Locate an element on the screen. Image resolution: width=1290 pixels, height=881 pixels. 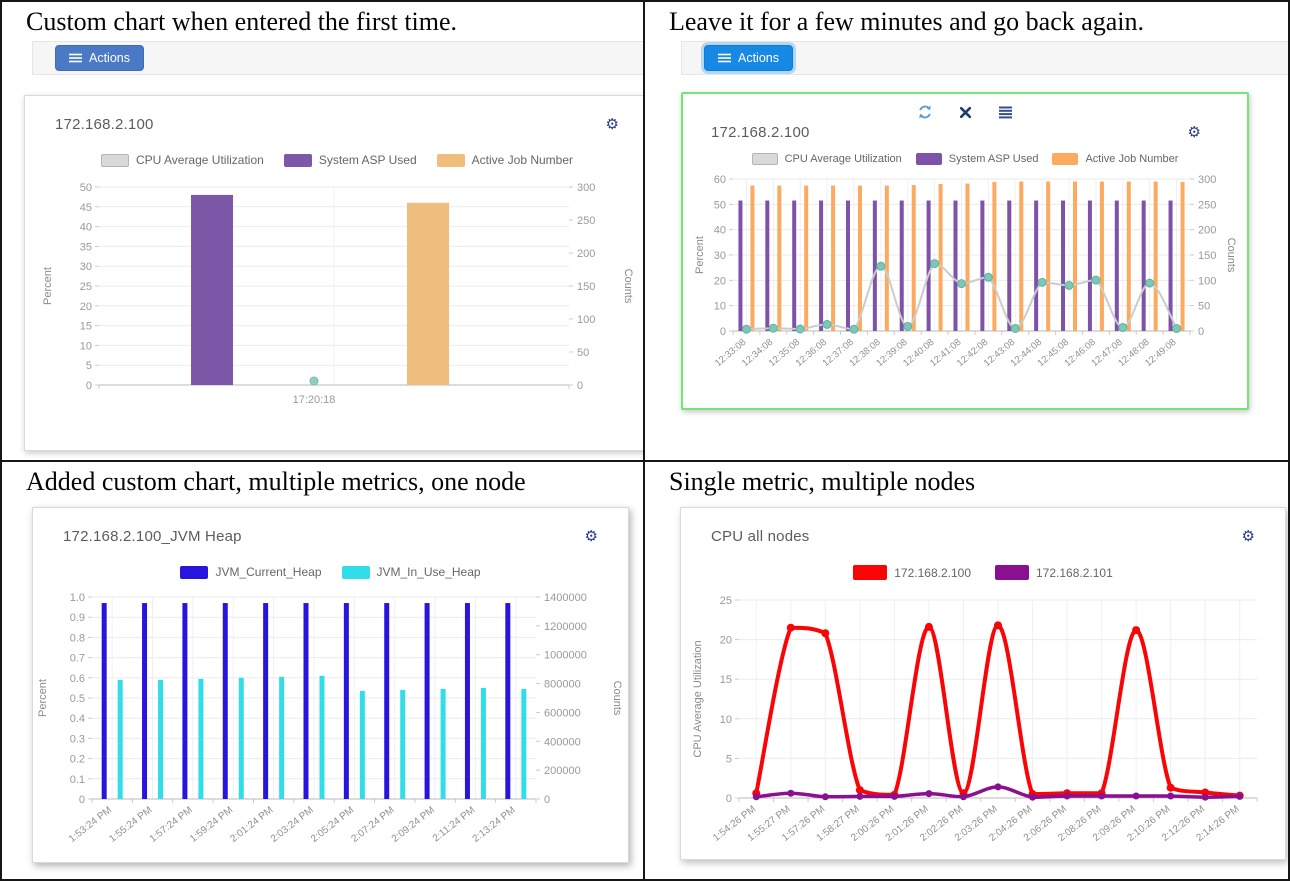
legend-label: System ASP Used is located at coordinates (367, 160).